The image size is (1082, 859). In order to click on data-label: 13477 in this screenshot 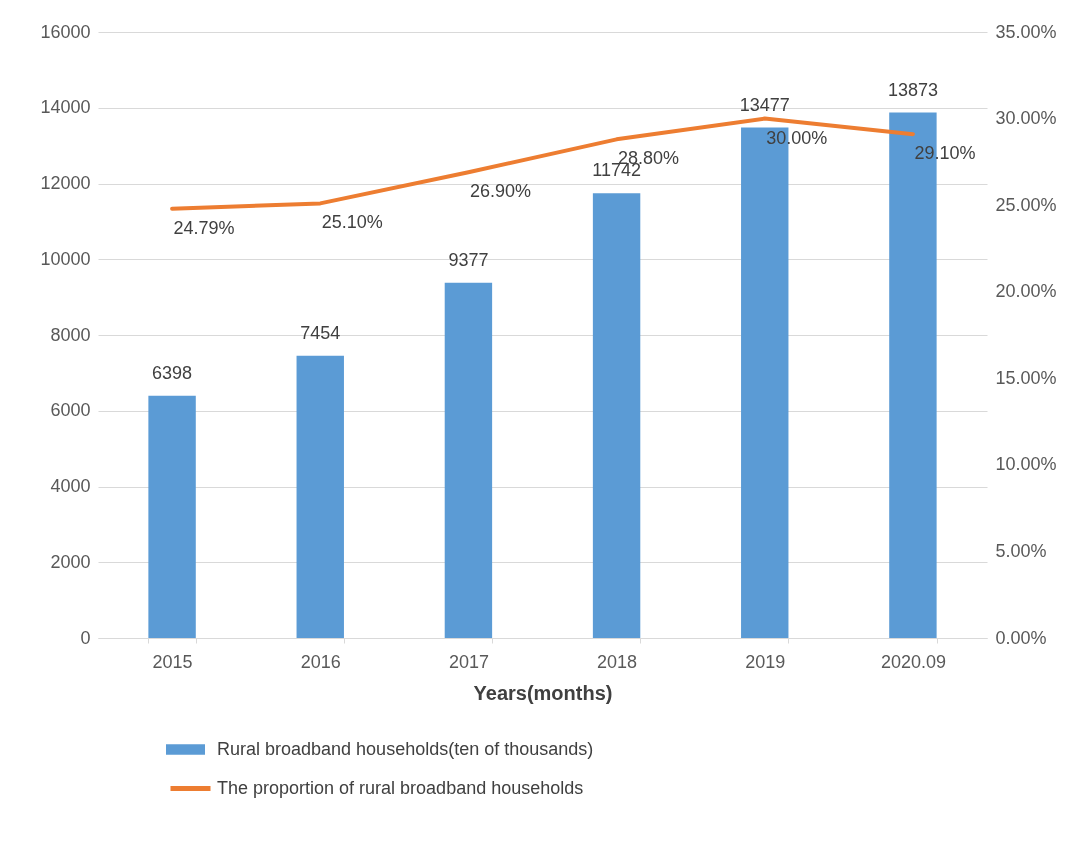, I will do `click(764, 104)`.